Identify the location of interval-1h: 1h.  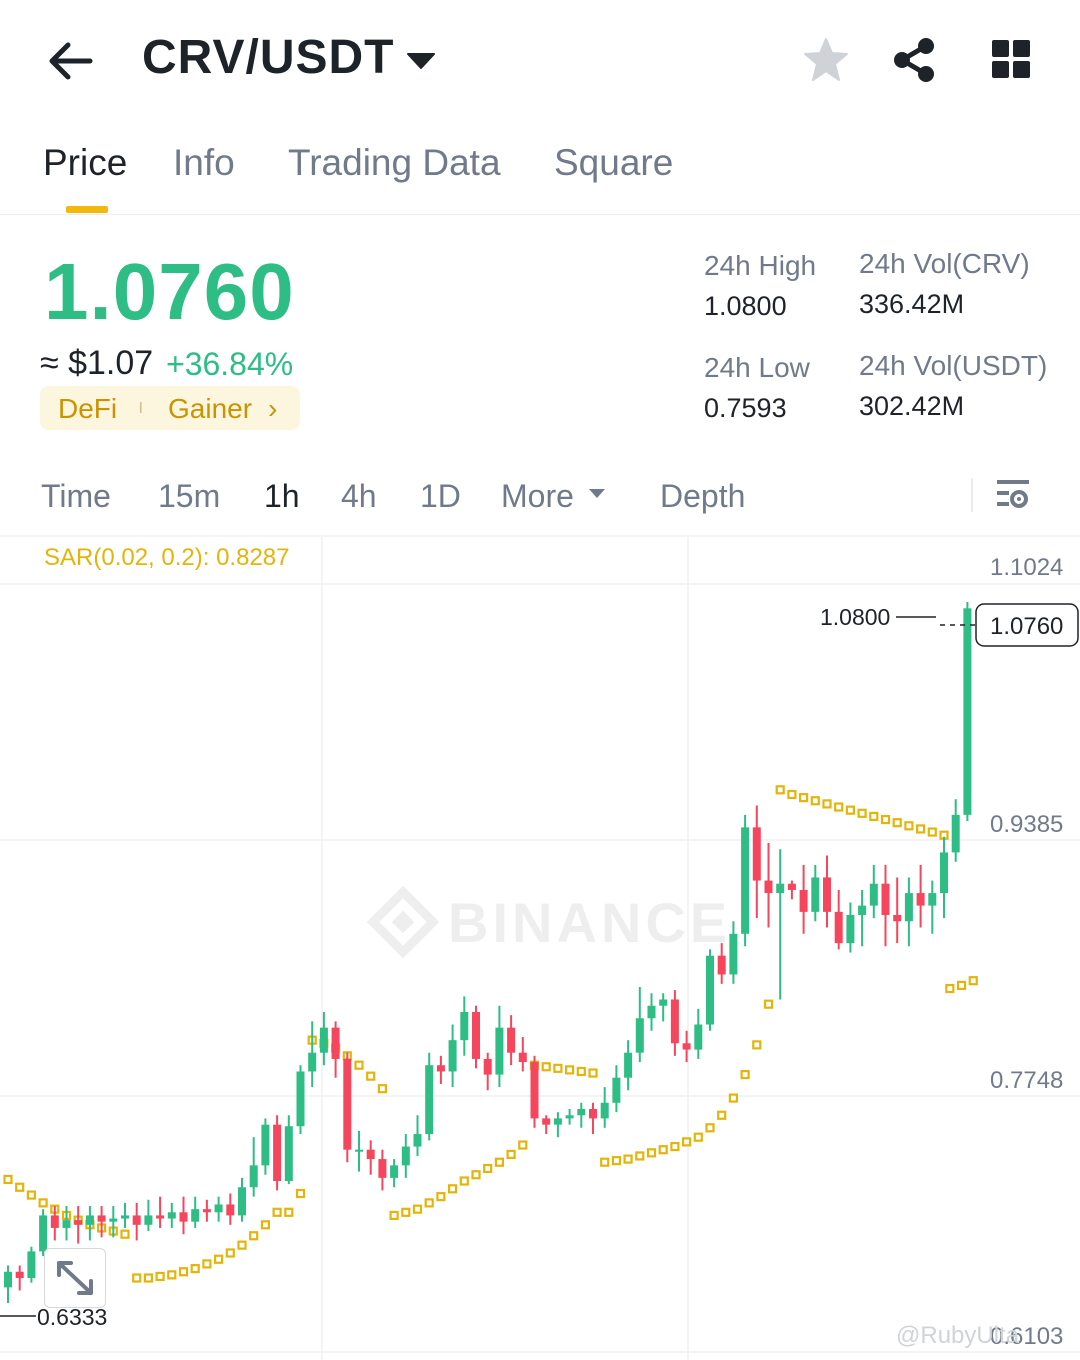
(282, 496).